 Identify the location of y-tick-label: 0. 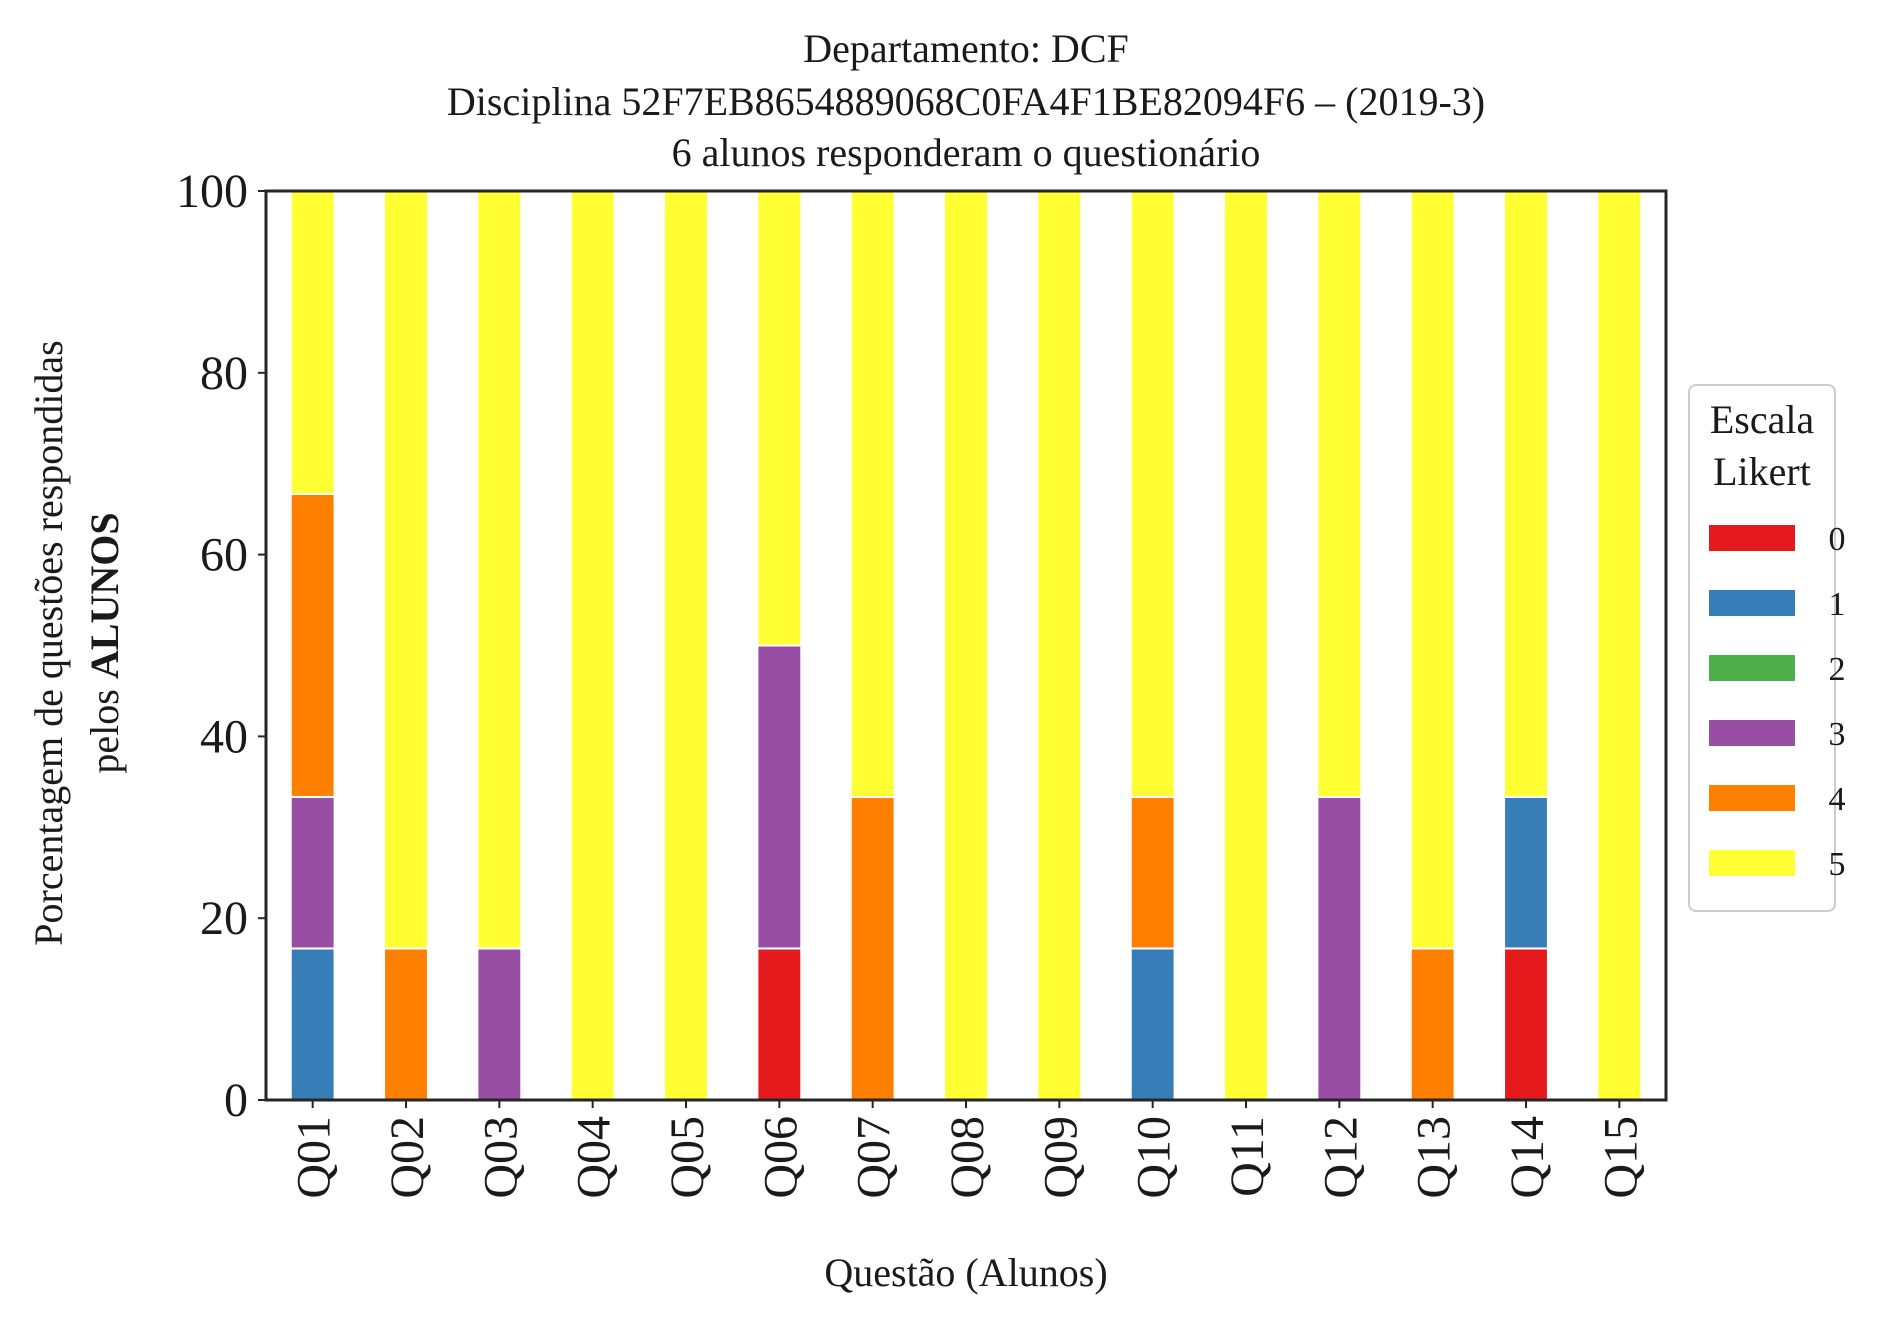
(236, 1100).